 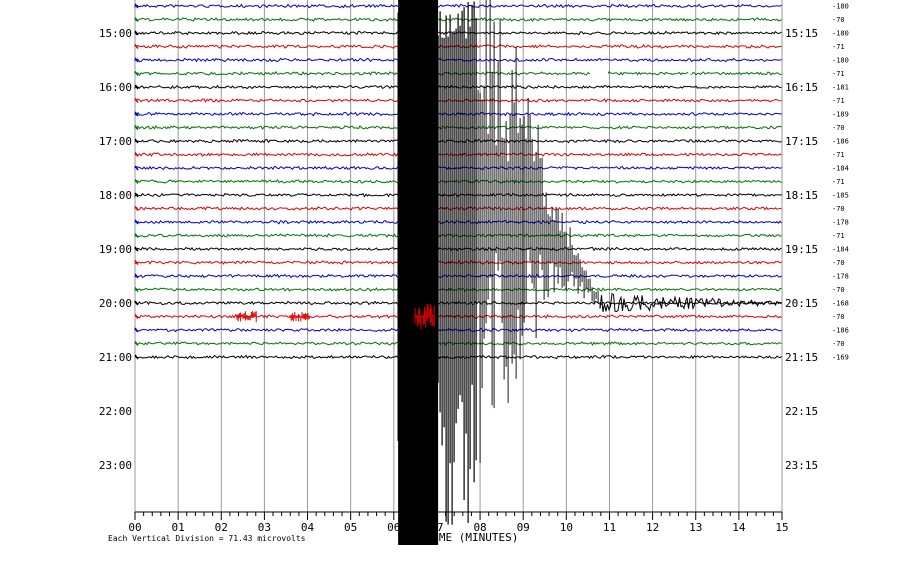 I want to click on offset-label: -168, so click(x=840, y=304).